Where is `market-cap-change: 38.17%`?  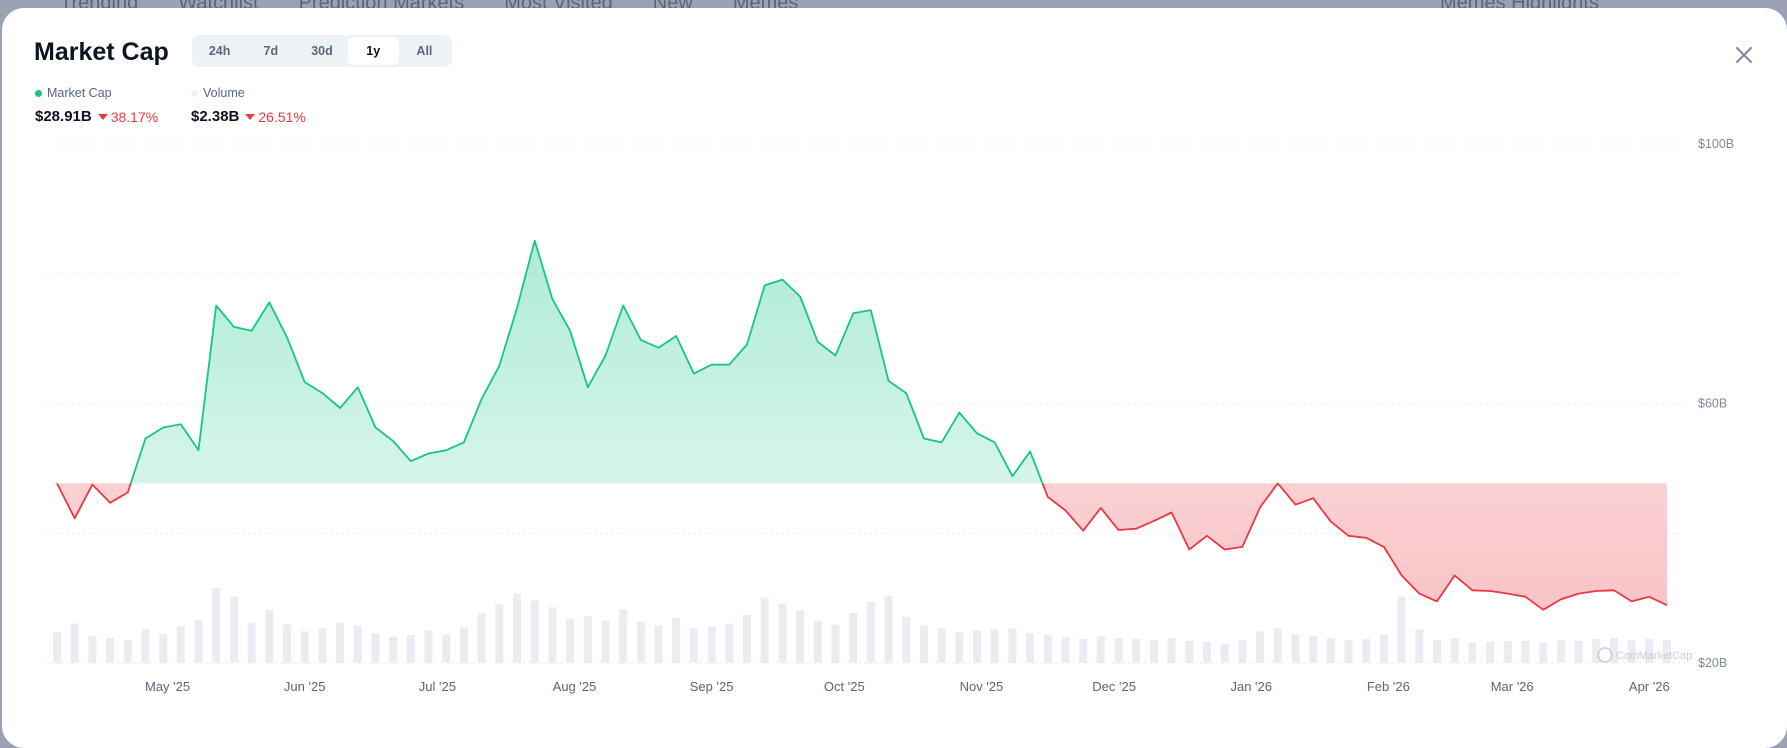
market-cap-change: 38.17% is located at coordinates (128, 116).